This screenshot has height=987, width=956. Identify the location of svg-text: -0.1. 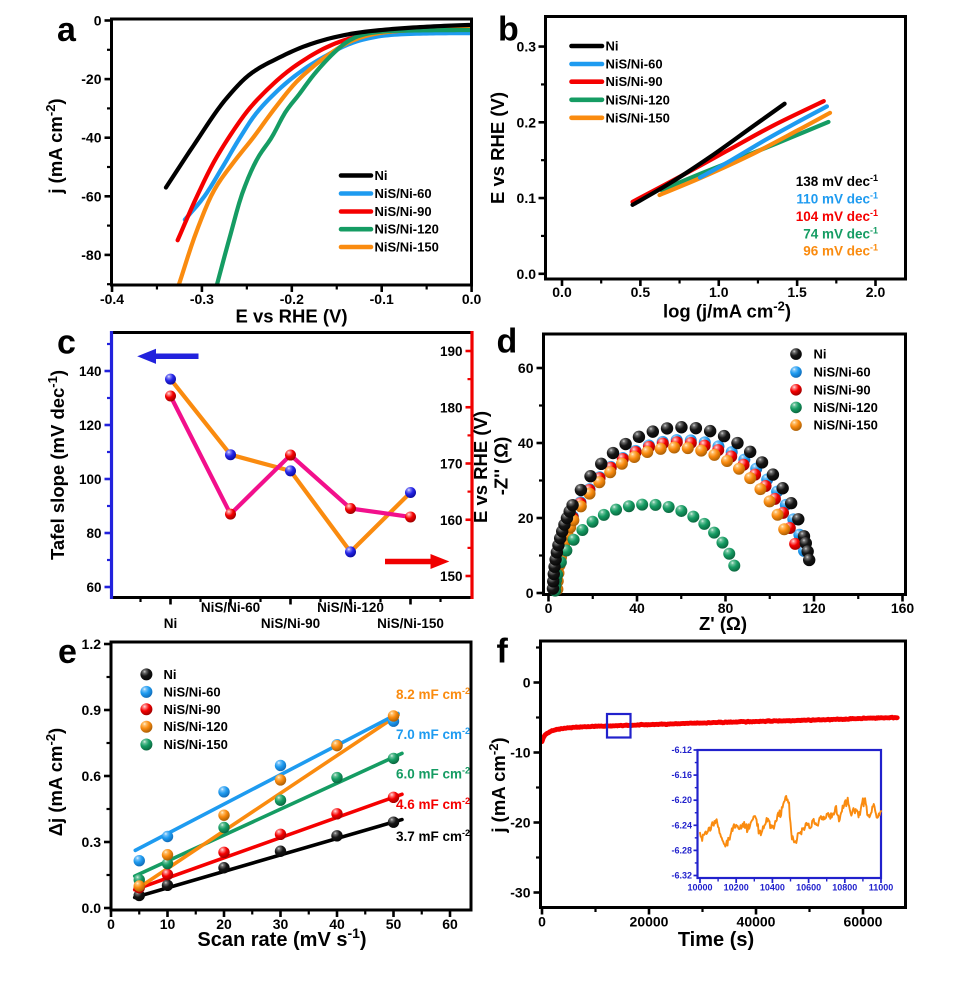
(382, 299).